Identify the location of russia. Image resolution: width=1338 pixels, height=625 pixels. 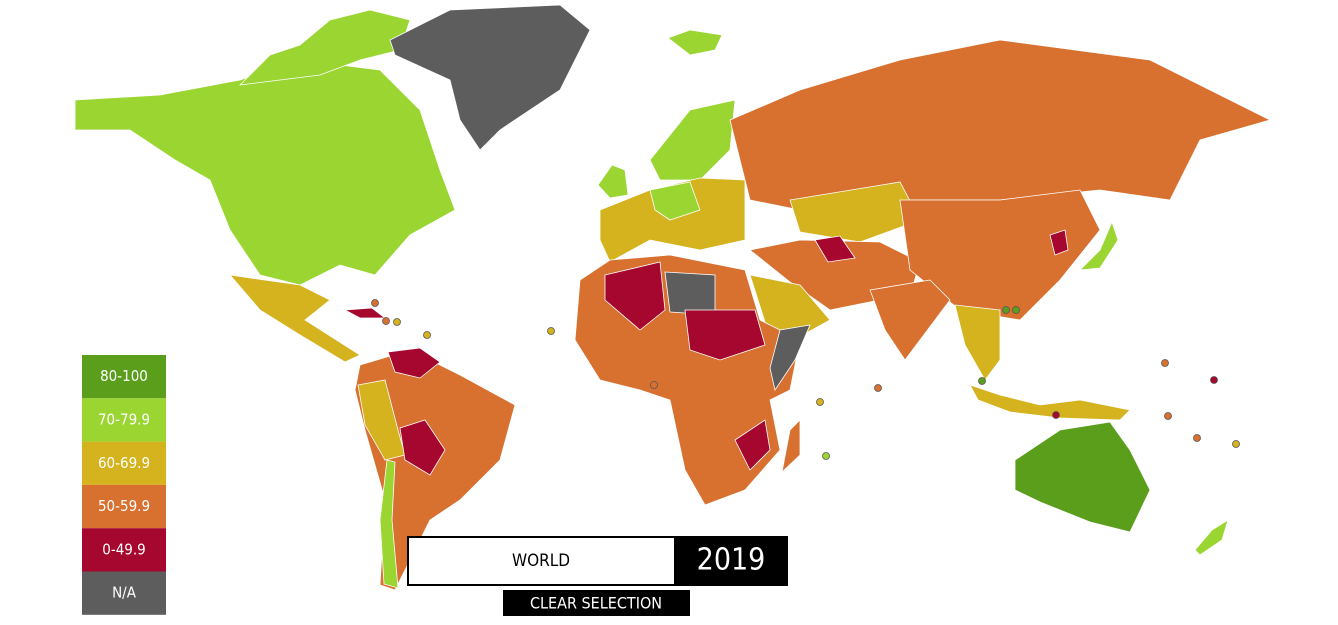
(1000, 125).